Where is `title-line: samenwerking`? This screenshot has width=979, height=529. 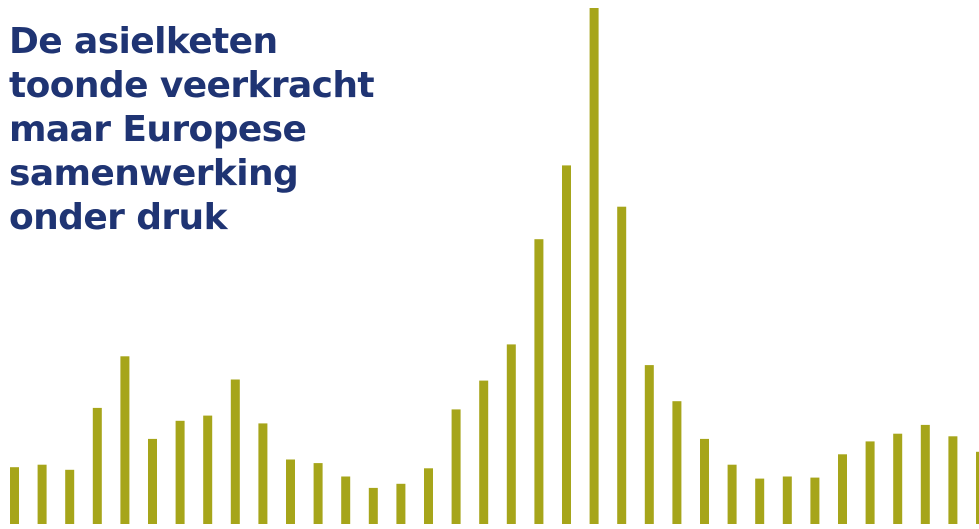
title-line: samenwerking is located at coordinates (154, 173).